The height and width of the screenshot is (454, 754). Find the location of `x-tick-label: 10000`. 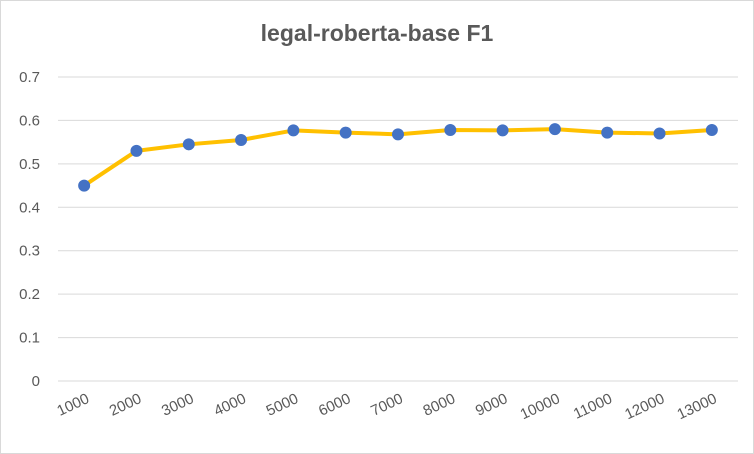

x-tick-label: 10000 is located at coordinates (540, 406).